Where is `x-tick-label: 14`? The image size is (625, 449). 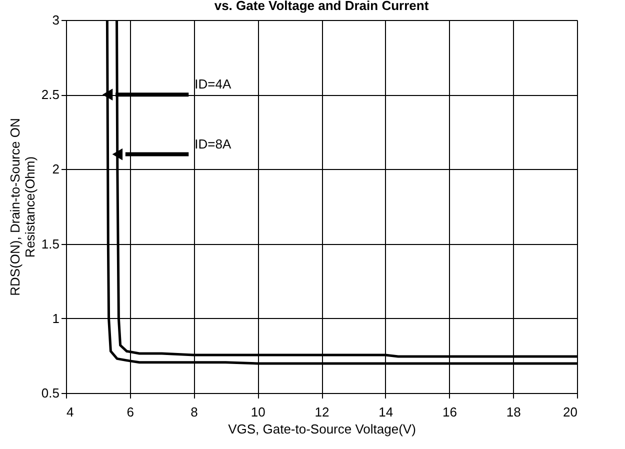
x-tick-label: 14 is located at coordinates (386, 412).